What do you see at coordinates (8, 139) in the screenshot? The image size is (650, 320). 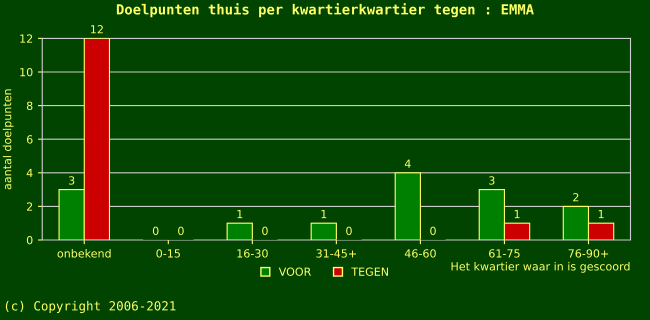 I see `y-axis-title: aantal doelpunten` at bounding box center [8, 139].